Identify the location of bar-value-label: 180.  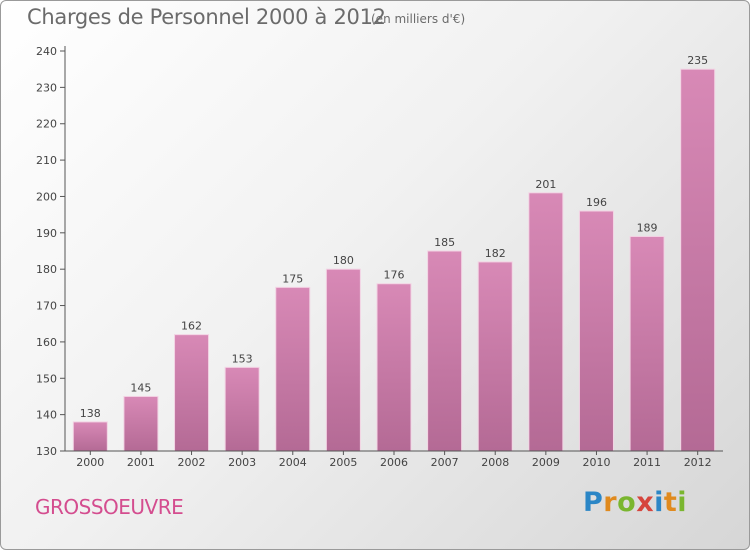
(343, 260).